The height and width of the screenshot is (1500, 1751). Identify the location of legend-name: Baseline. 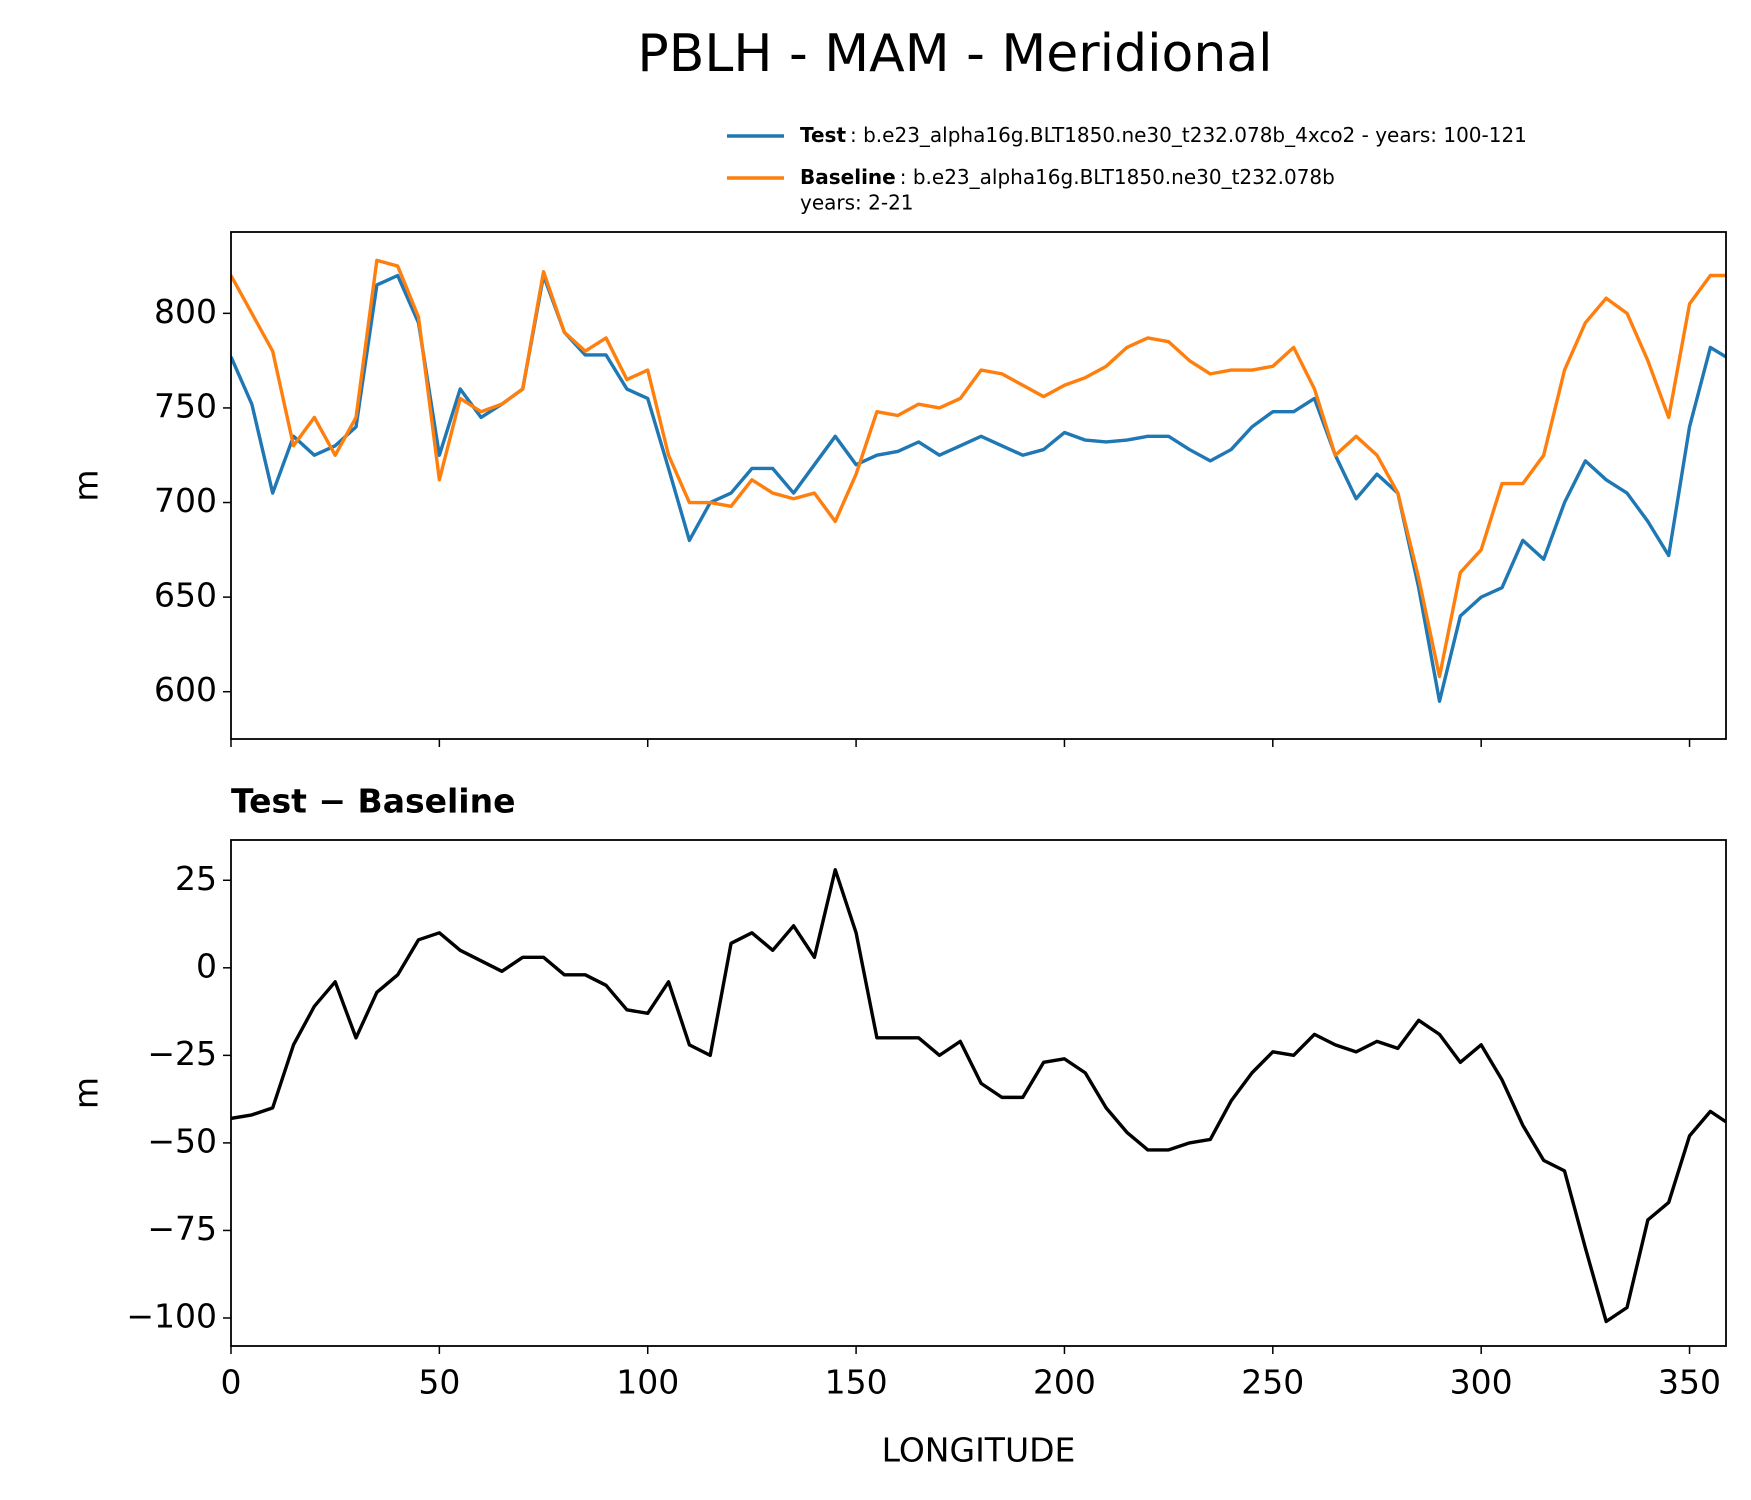
(848, 177).